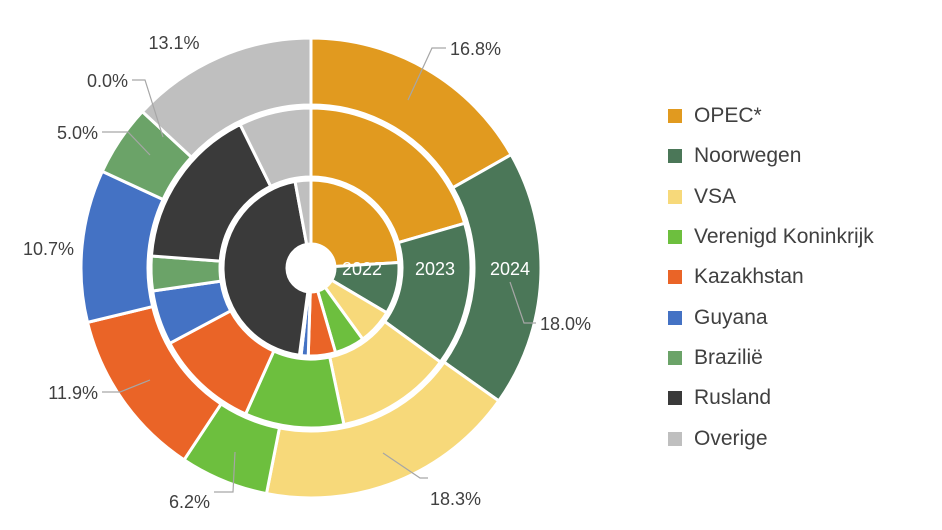 The image size is (942, 530). What do you see at coordinates (784, 237) in the screenshot?
I see `legend-label: Verenigd Koninkrijk` at bounding box center [784, 237].